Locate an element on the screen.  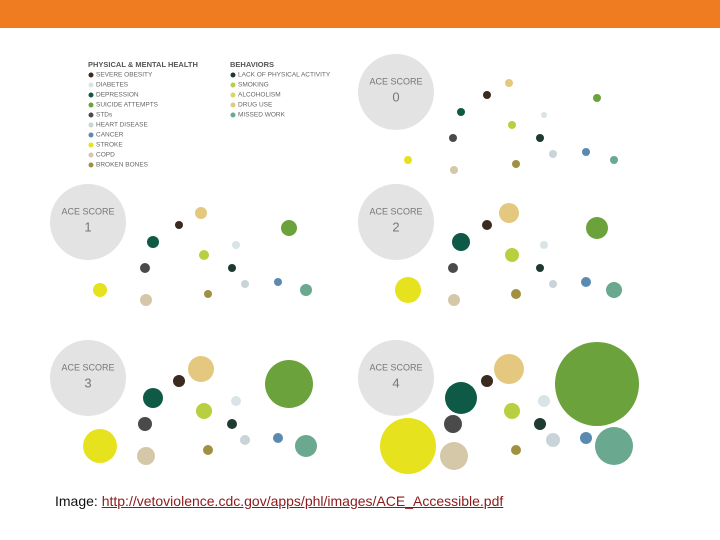
legend-item: STROKE is located at coordinates (109, 145).